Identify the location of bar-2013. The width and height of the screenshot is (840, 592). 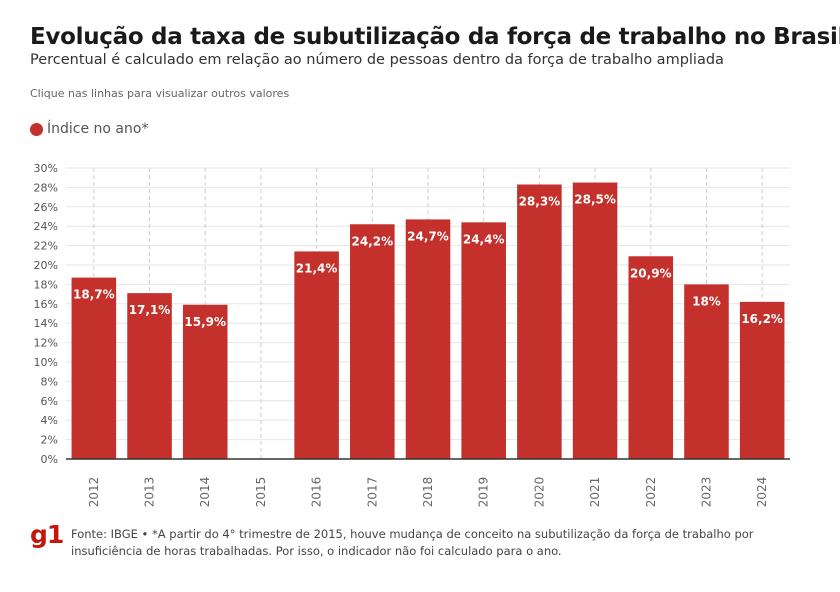
(149, 376).